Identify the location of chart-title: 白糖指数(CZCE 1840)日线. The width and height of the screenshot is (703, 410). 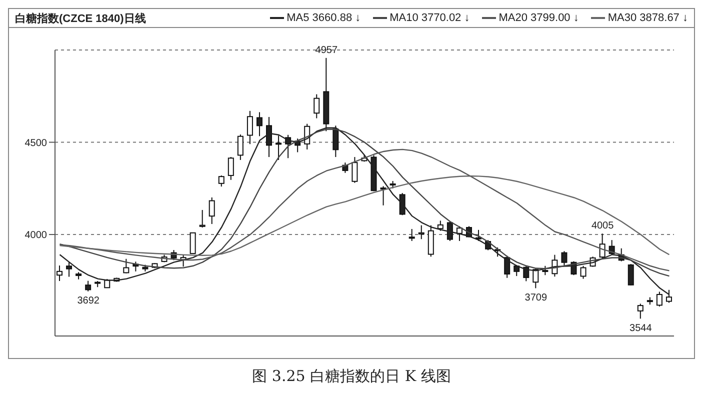
(80, 19).